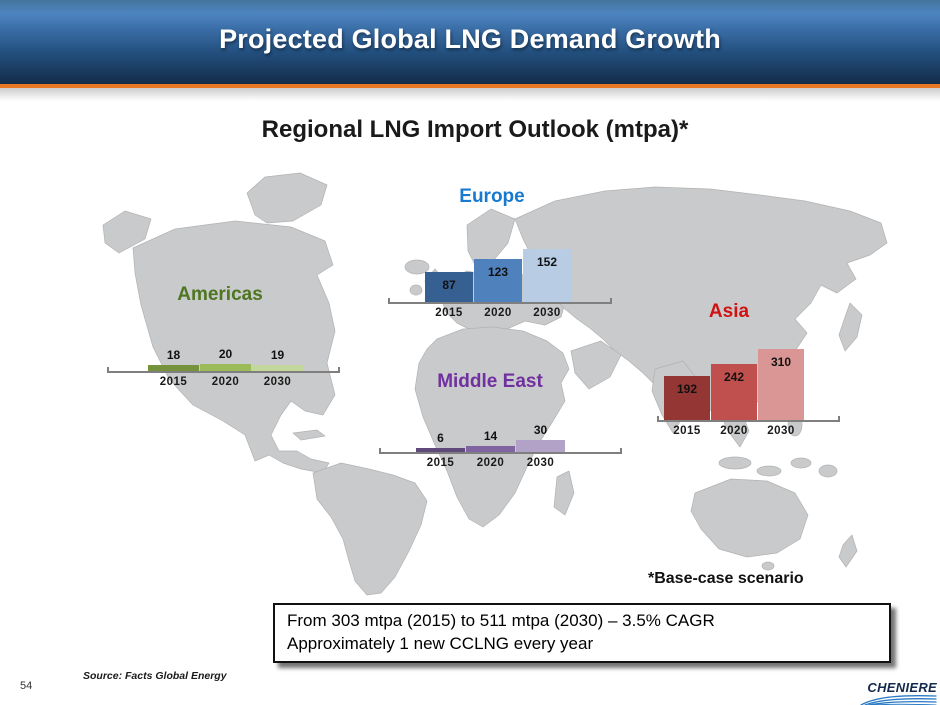  What do you see at coordinates (564, 493) in the screenshot?
I see `map-madagascar` at bounding box center [564, 493].